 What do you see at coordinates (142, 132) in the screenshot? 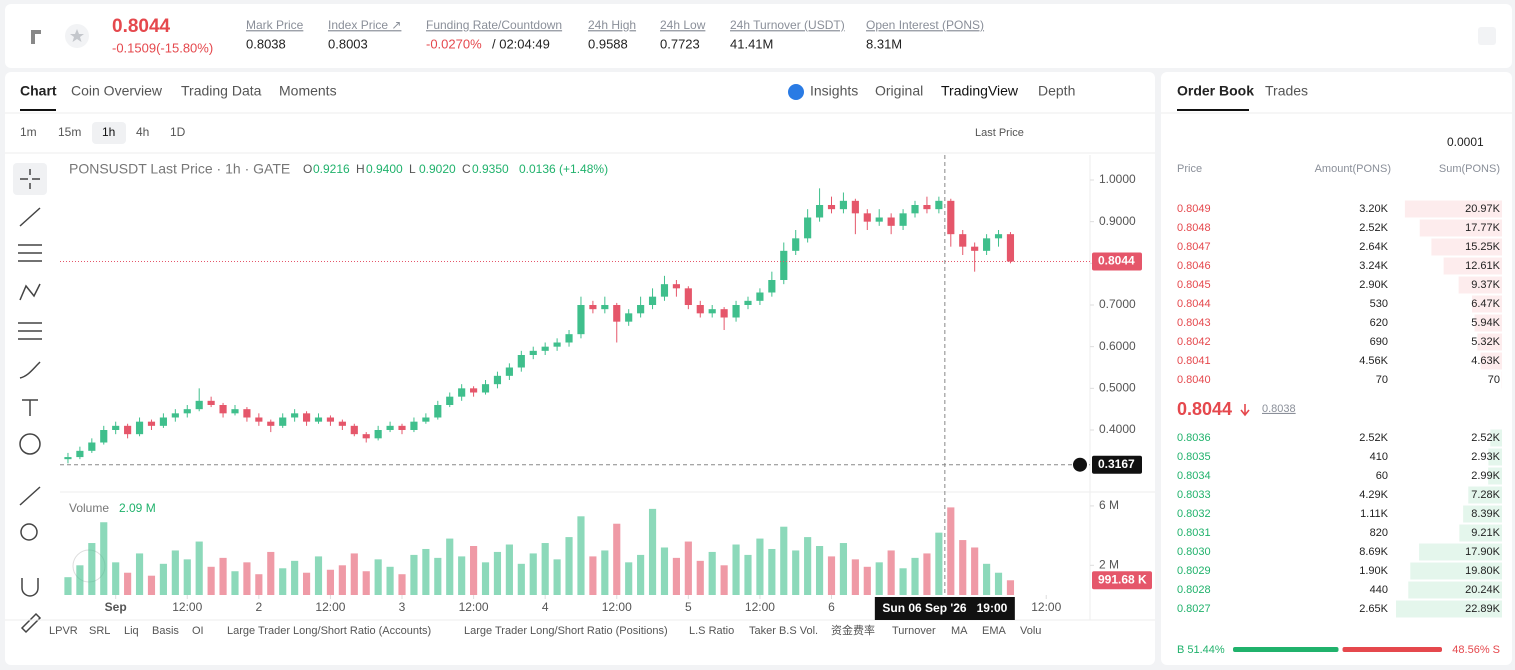
I see `interval: 4h` at bounding box center [142, 132].